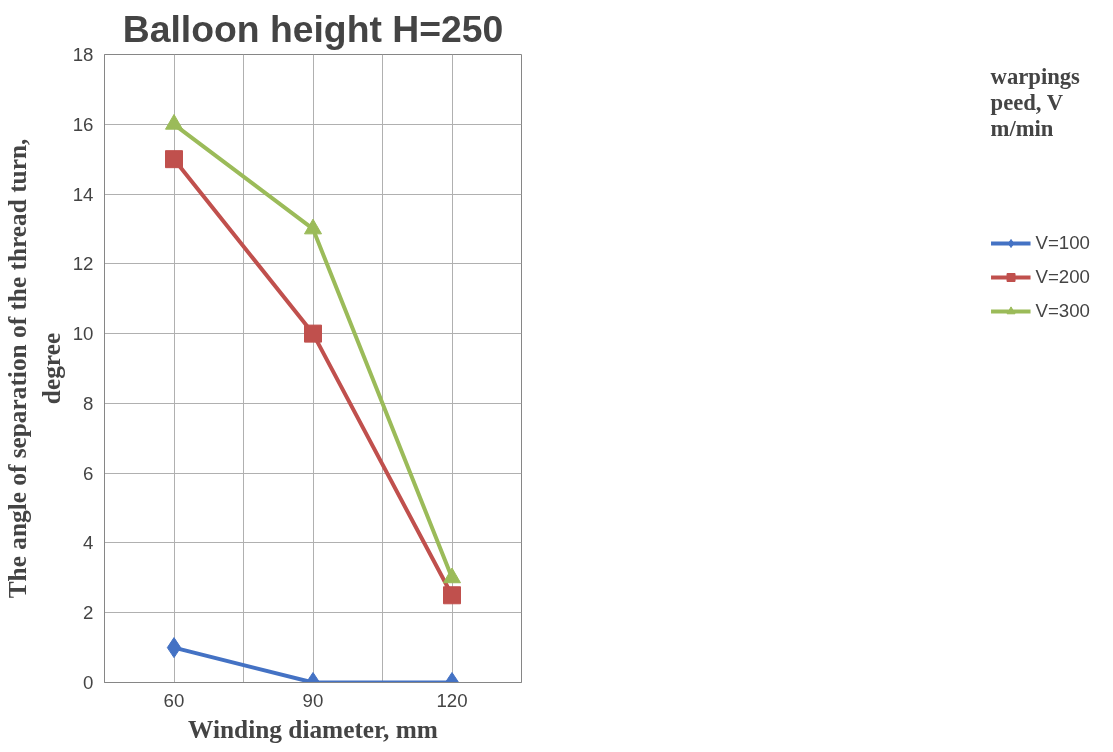 The width and height of the screenshot is (1113, 752). What do you see at coordinates (1035, 103) in the screenshot?
I see `legend-title: warpings peed, V m/min` at bounding box center [1035, 103].